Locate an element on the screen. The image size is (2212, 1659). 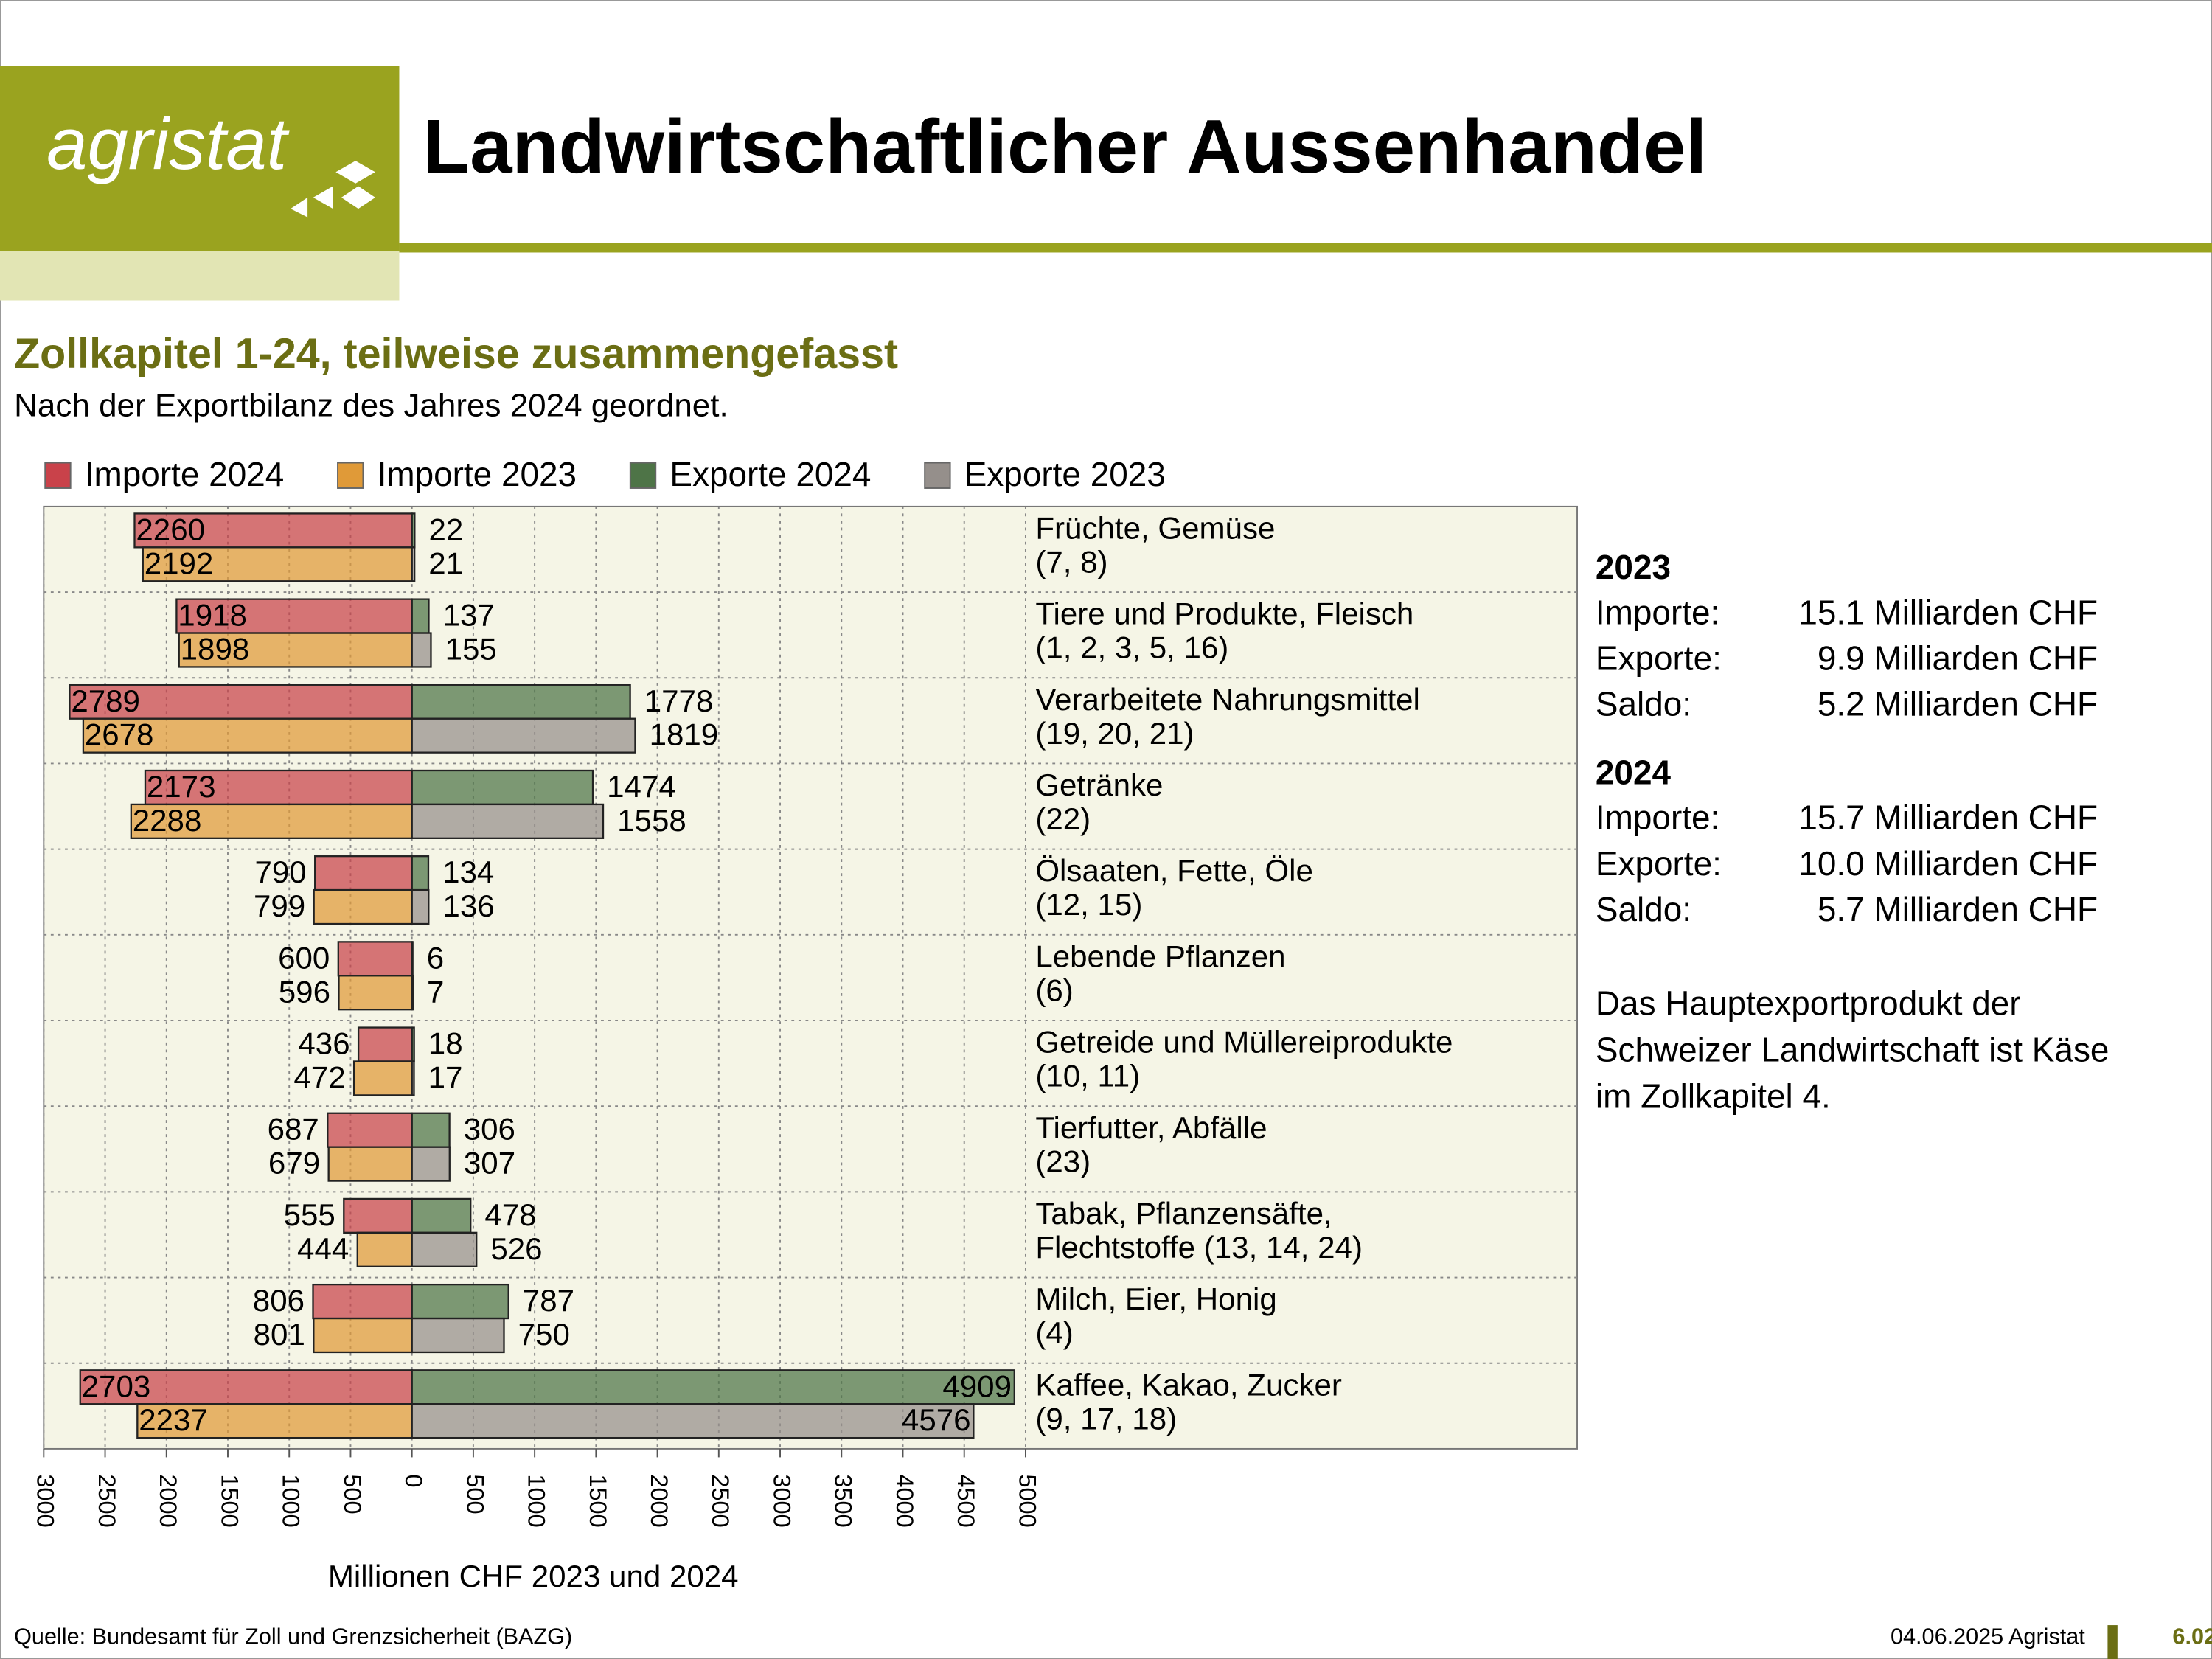
value-label: 2678 is located at coordinates (119, 734).